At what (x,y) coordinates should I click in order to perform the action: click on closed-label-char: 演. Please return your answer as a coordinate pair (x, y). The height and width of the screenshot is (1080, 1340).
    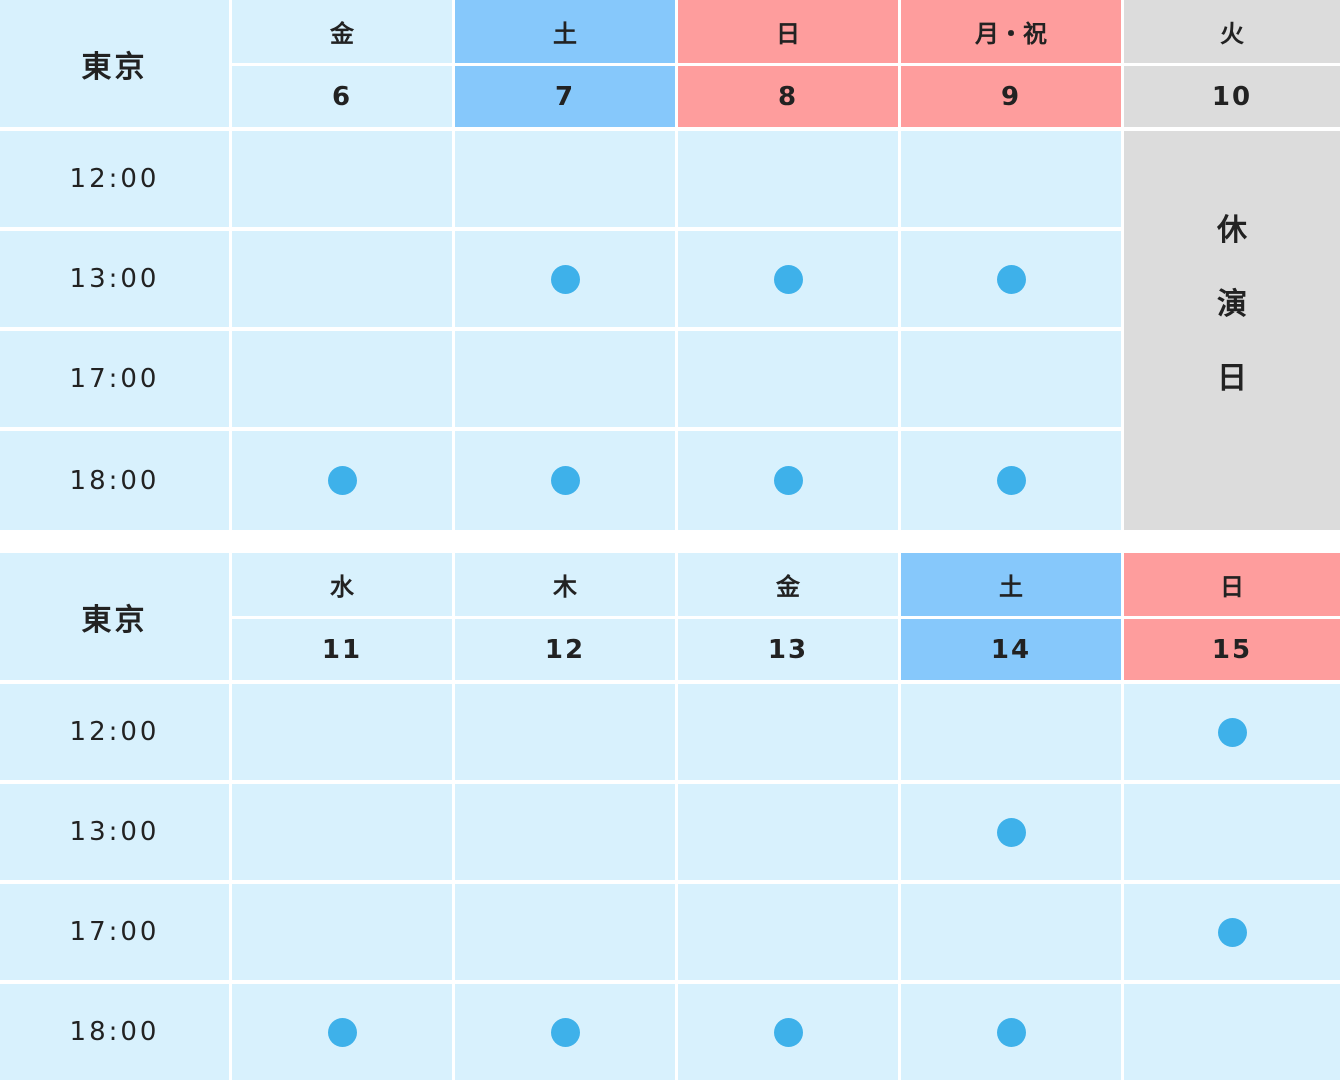
    Looking at the image, I should click on (1232, 304).